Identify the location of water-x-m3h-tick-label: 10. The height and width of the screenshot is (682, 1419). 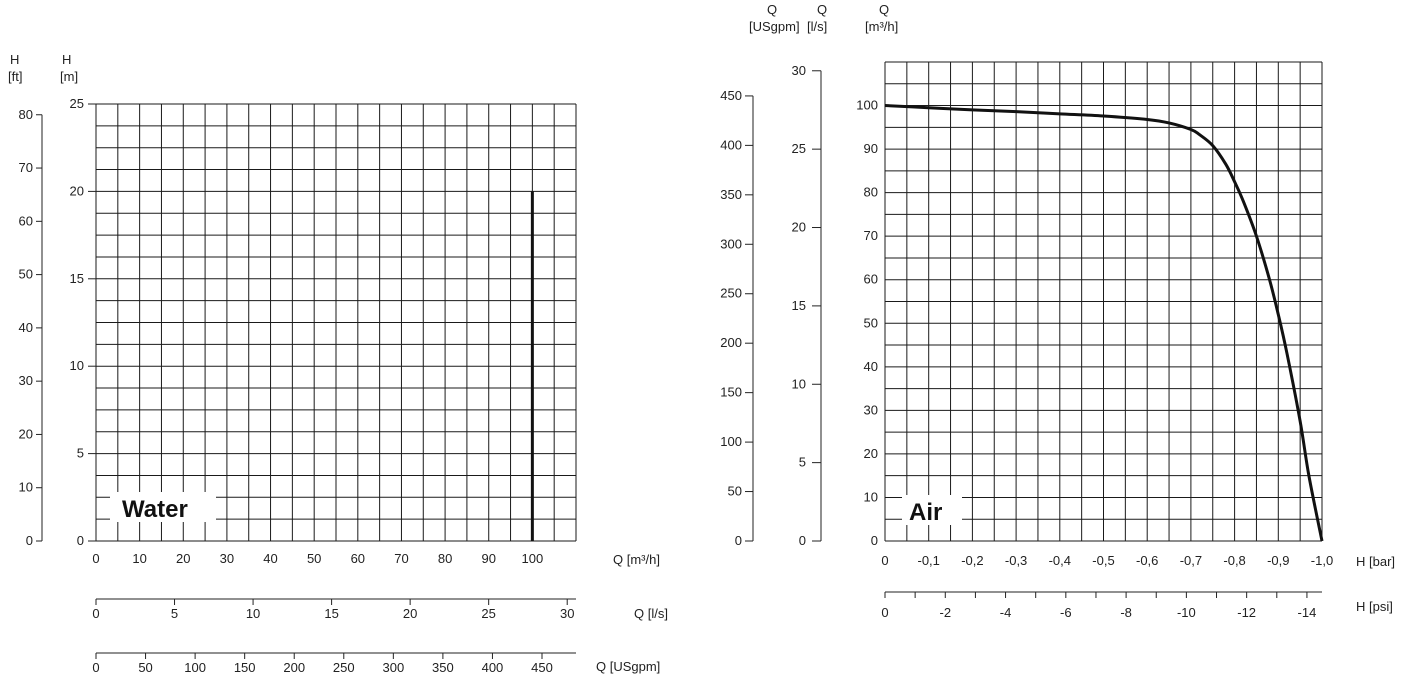
(139, 558).